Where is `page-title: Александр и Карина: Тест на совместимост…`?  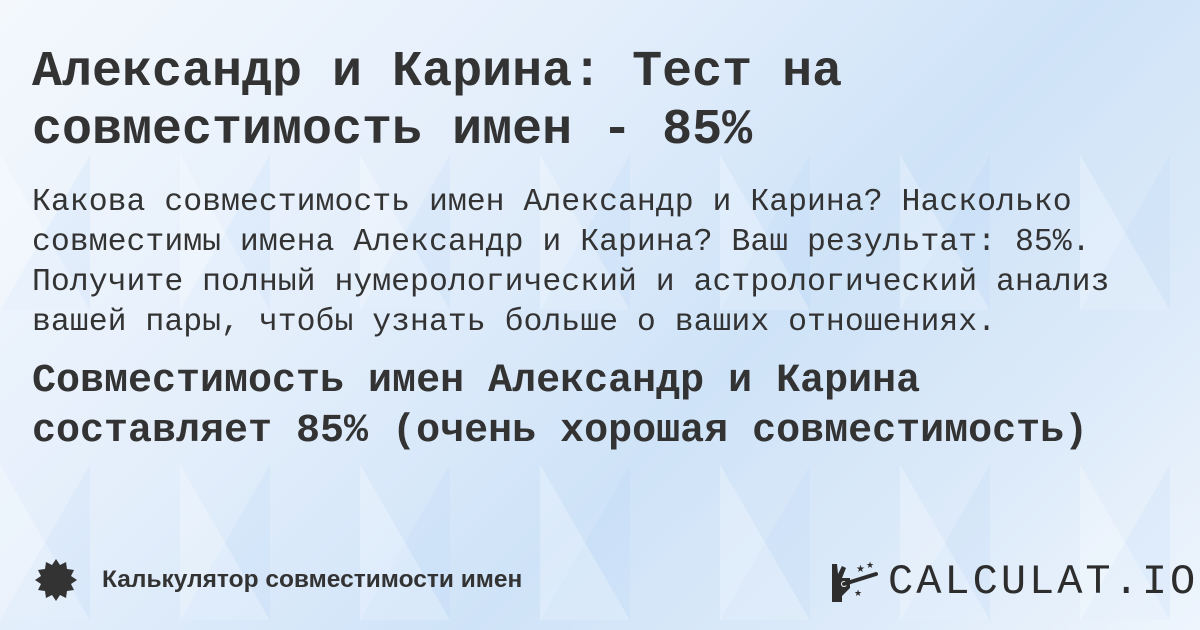
page-title: Александр и Карина: Тест на совместимост… is located at coordinates (437, 101).